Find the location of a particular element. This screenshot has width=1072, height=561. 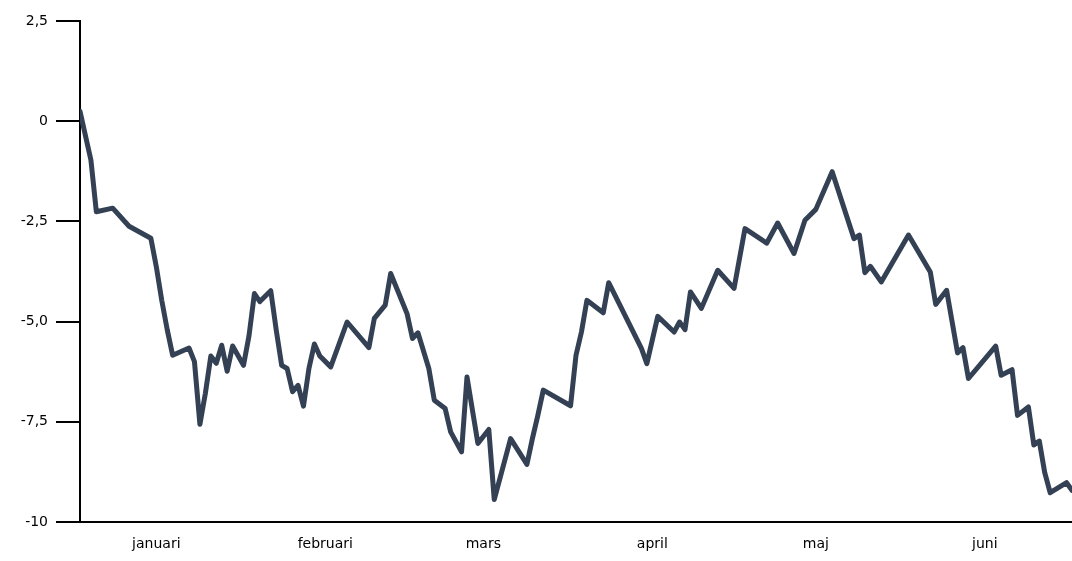

x-tick-label: maj is located at coordinates (815, 543).